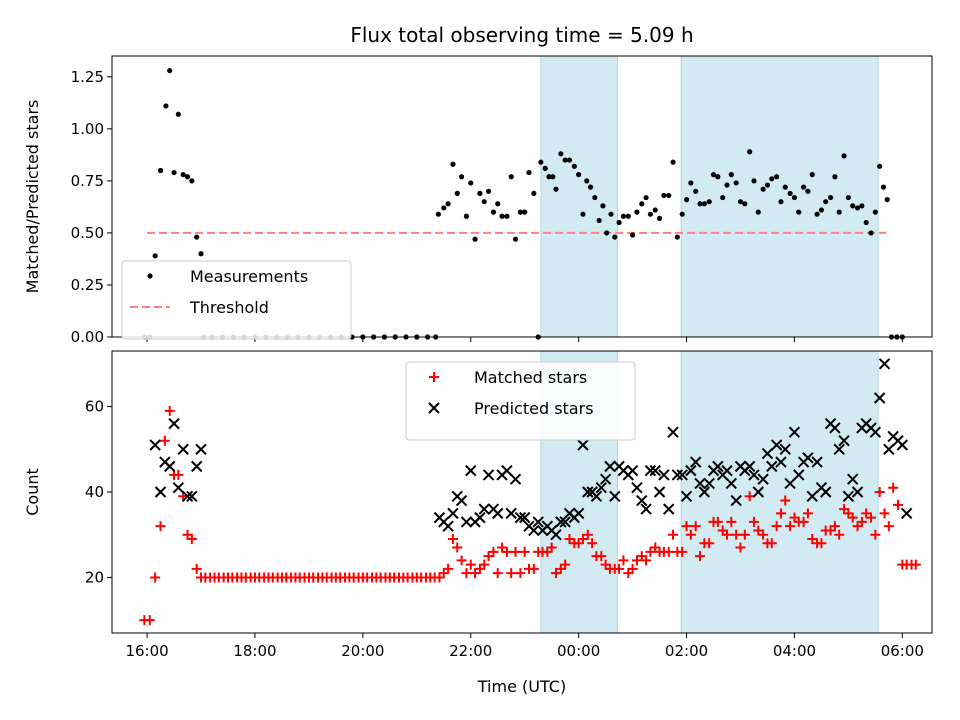  Describe the element at coordinates (32, 492) in the screenshot. I see `counts-y-axis-label: Count` at that location.